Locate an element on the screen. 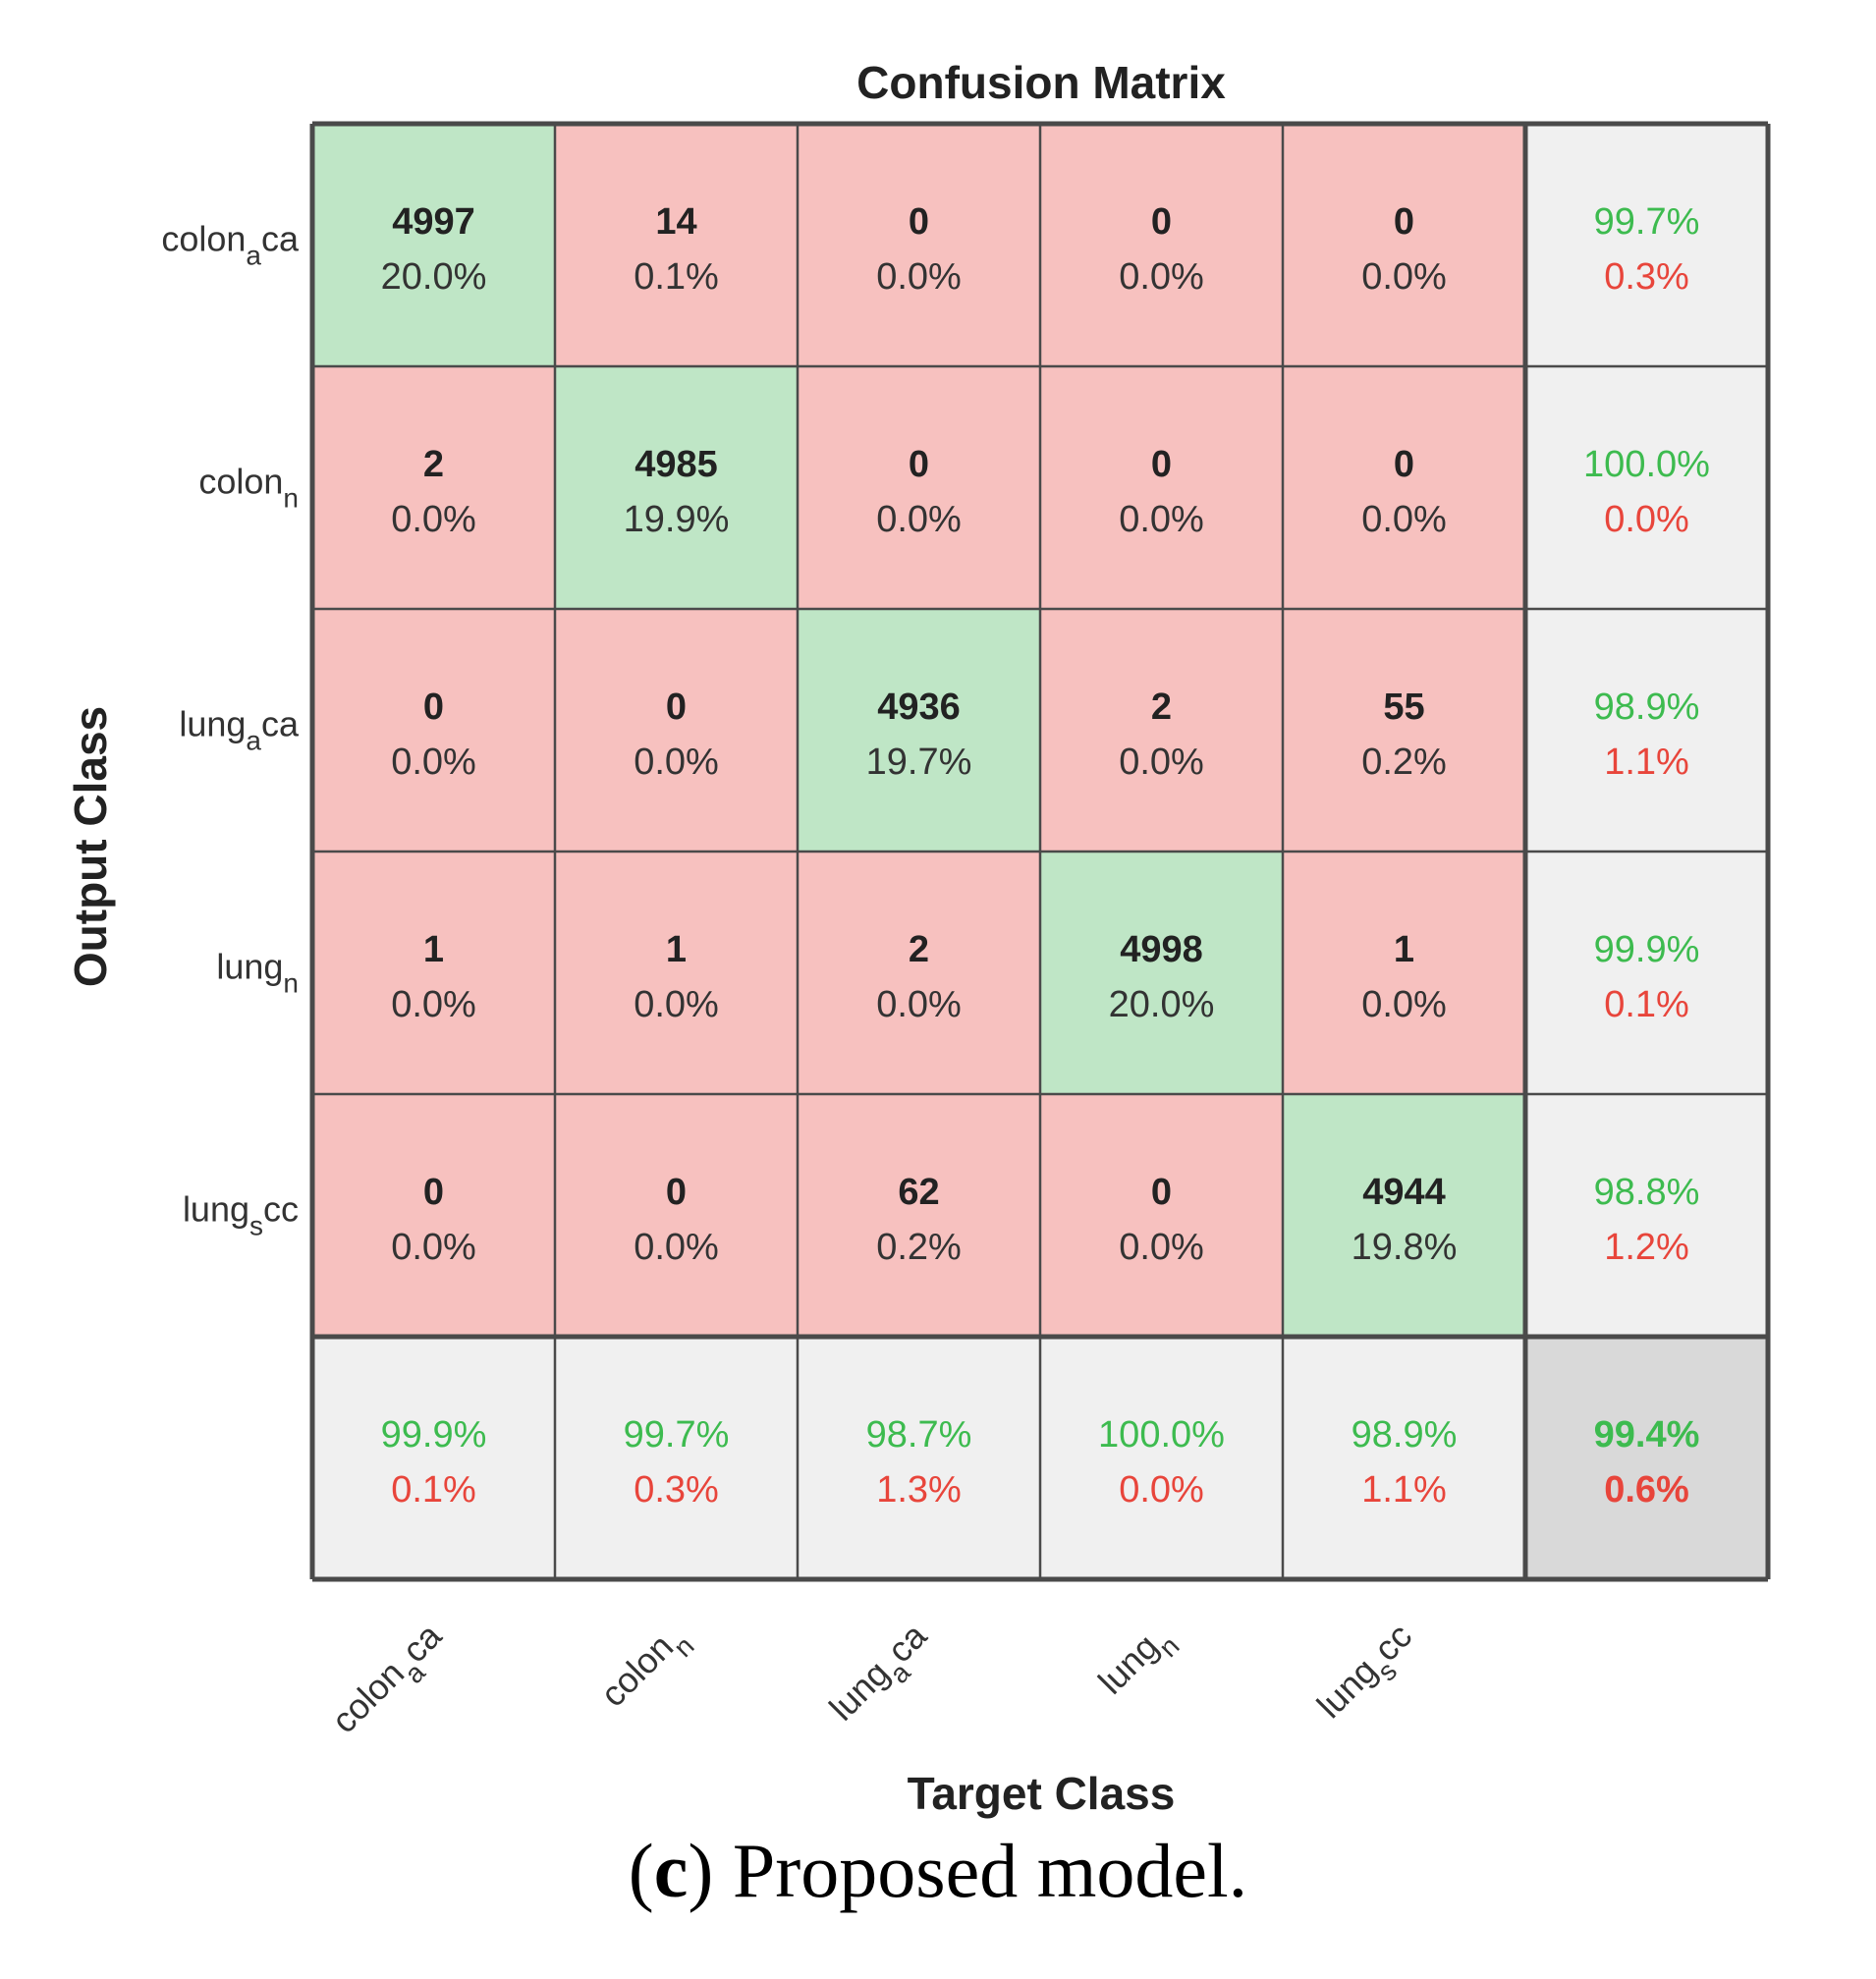 The height and width of the screenshot is (1979, 1876). cell-percent: 19.7% is located at coordinates (919, 762).